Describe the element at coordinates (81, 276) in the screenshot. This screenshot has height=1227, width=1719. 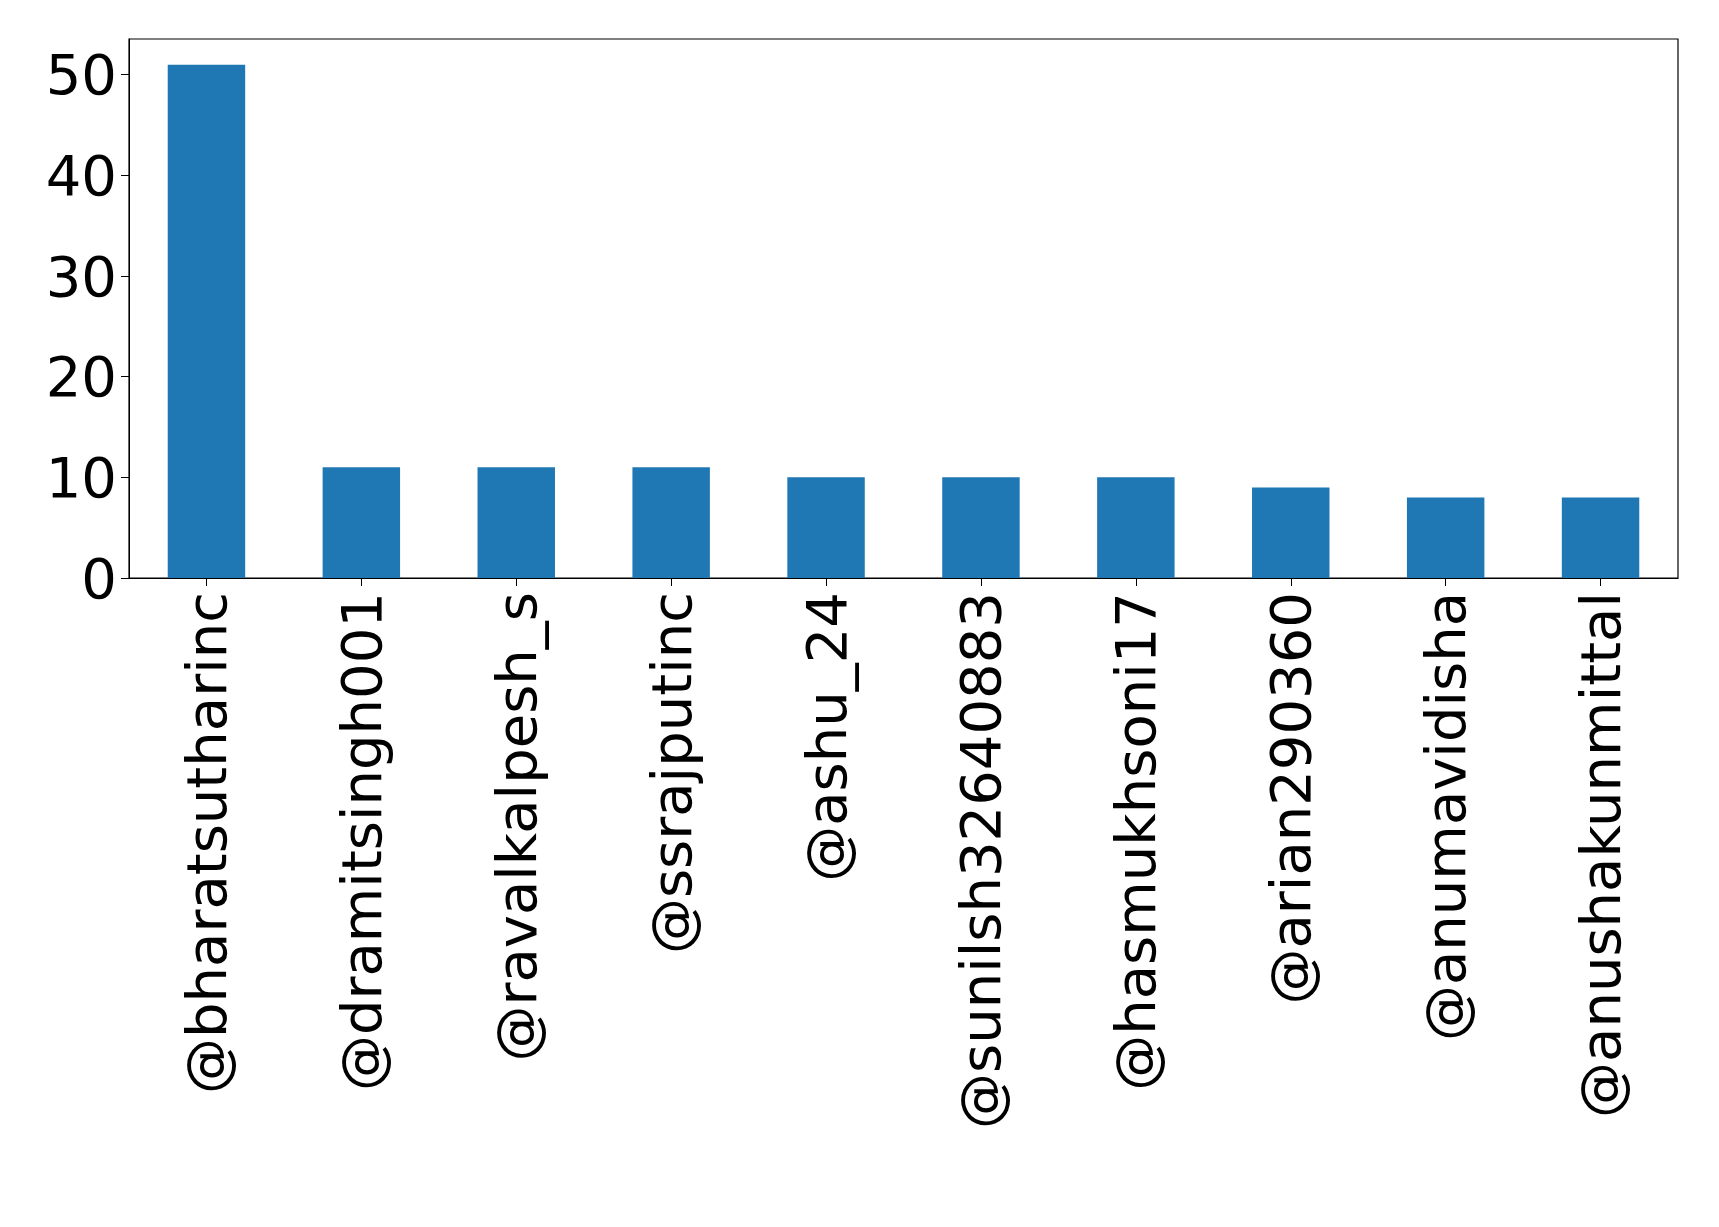
I see `y-tick-label: 30` at that location.